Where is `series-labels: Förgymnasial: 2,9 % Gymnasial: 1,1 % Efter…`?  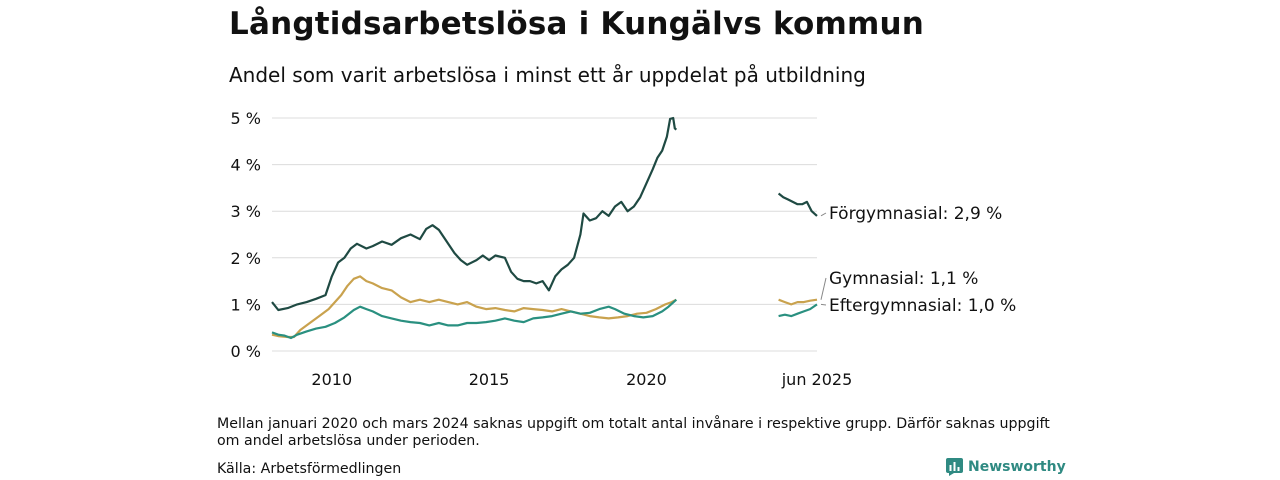 series-labels: Förgymnasial: 2,9 % Gymnasial: 1,1 % Efter… is located at coordinates (918, 260).